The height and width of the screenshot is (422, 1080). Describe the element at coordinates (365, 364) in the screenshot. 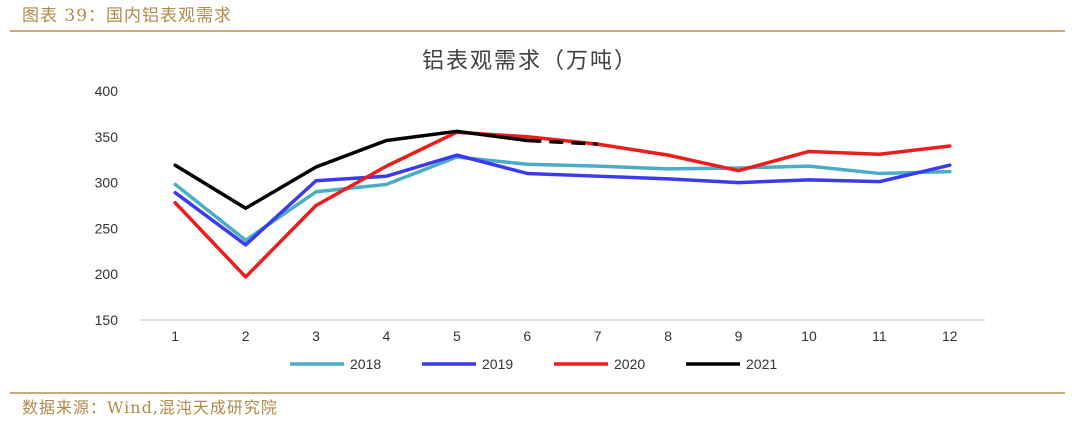

I see `legend-label-2018: 2018` at that location.